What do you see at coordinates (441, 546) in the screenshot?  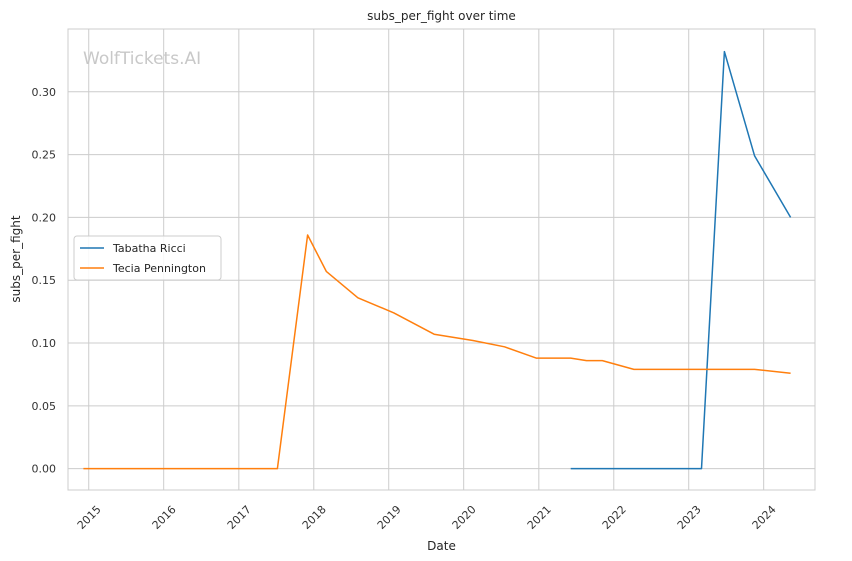 I see `x-axis-label: Date` at bounding box center [441, 546].